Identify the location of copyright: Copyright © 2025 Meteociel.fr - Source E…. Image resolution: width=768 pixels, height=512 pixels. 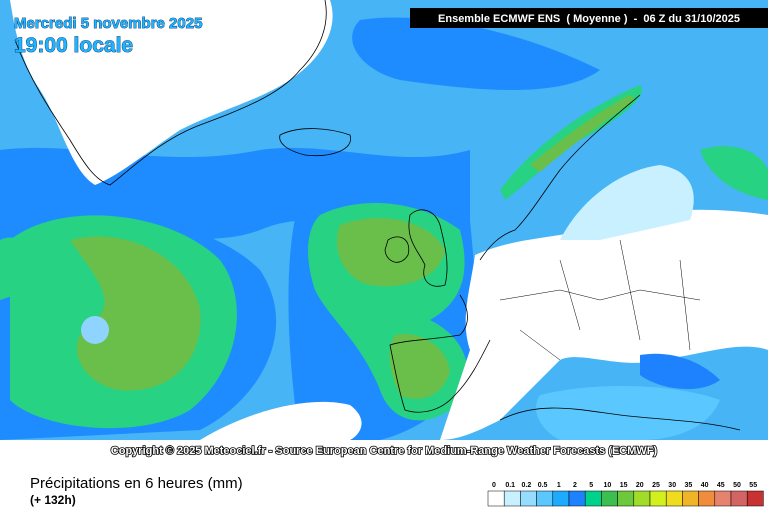
(384, 451).